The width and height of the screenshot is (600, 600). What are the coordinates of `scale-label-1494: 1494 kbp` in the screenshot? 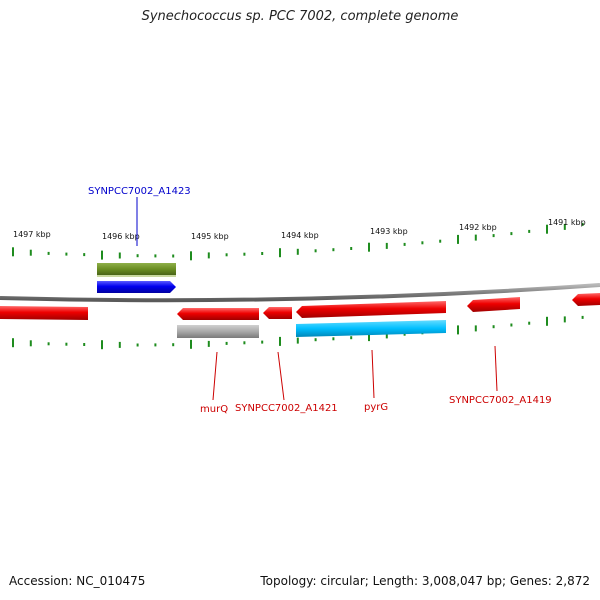 It's located at (300, 235).